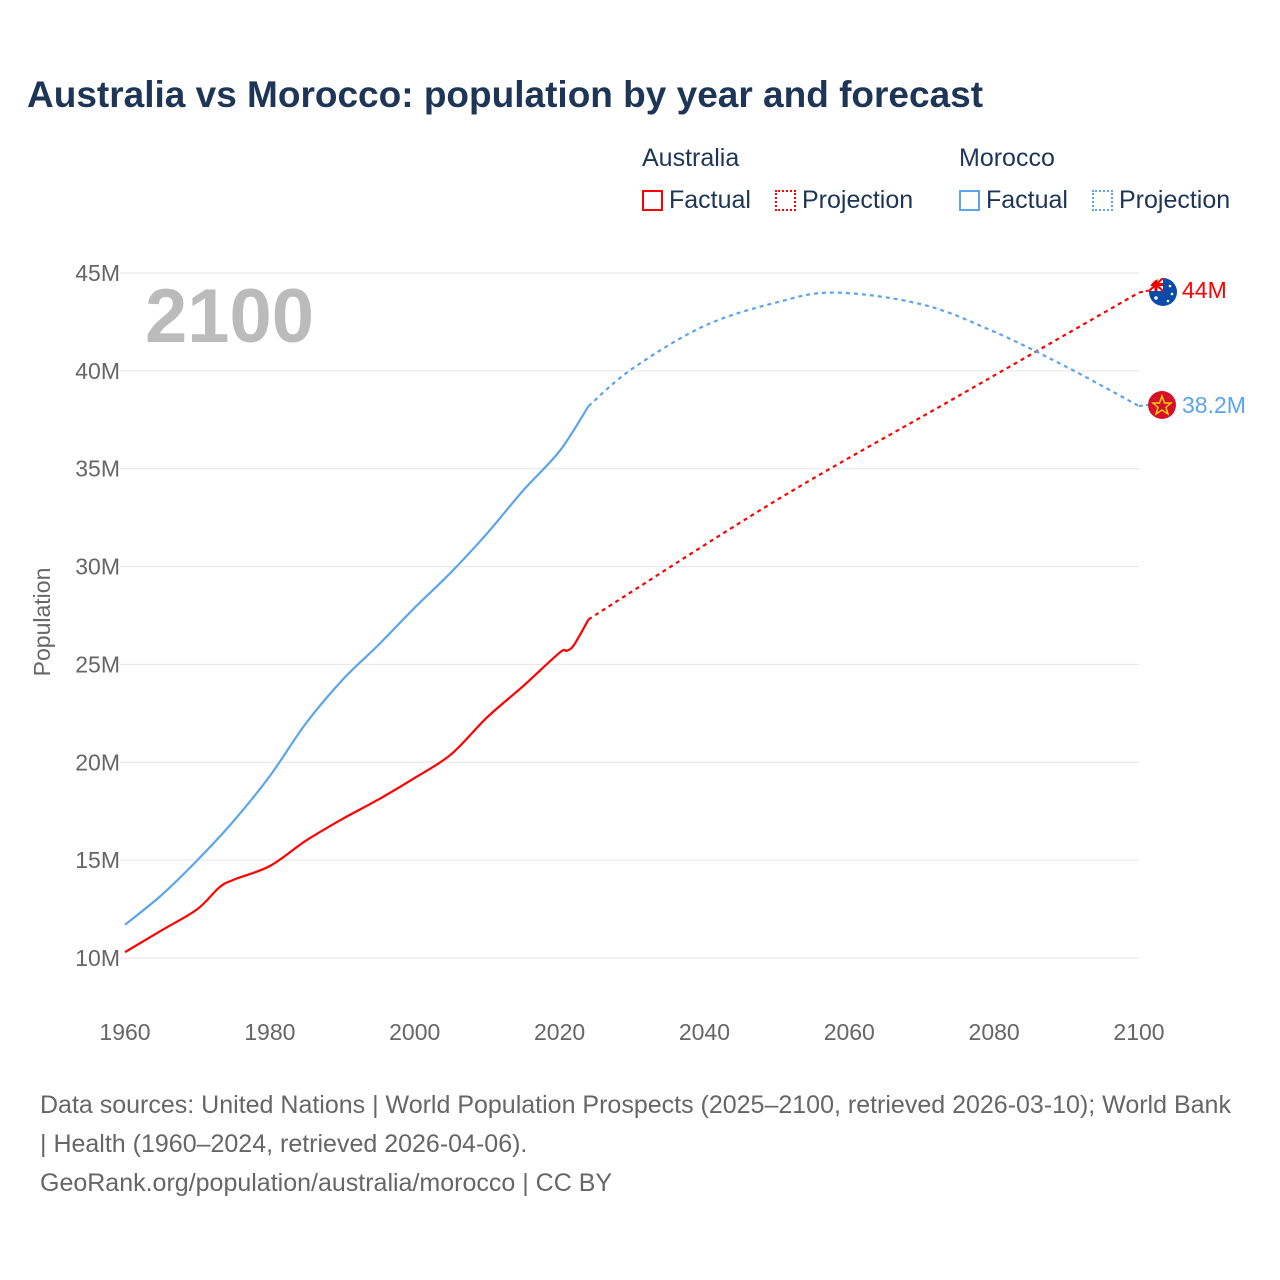 The height and width of the screenshot is (1280, 1280). What do you see at coordinates (414, 1032) in the screenshot?
I see `x-tick-label: 2000` at bounding box center [414, 1032].